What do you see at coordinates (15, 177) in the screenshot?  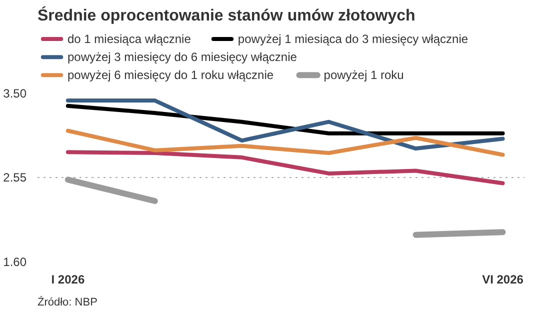 I see `y-tick-label: 2.55` at bounding box center [15, 177].